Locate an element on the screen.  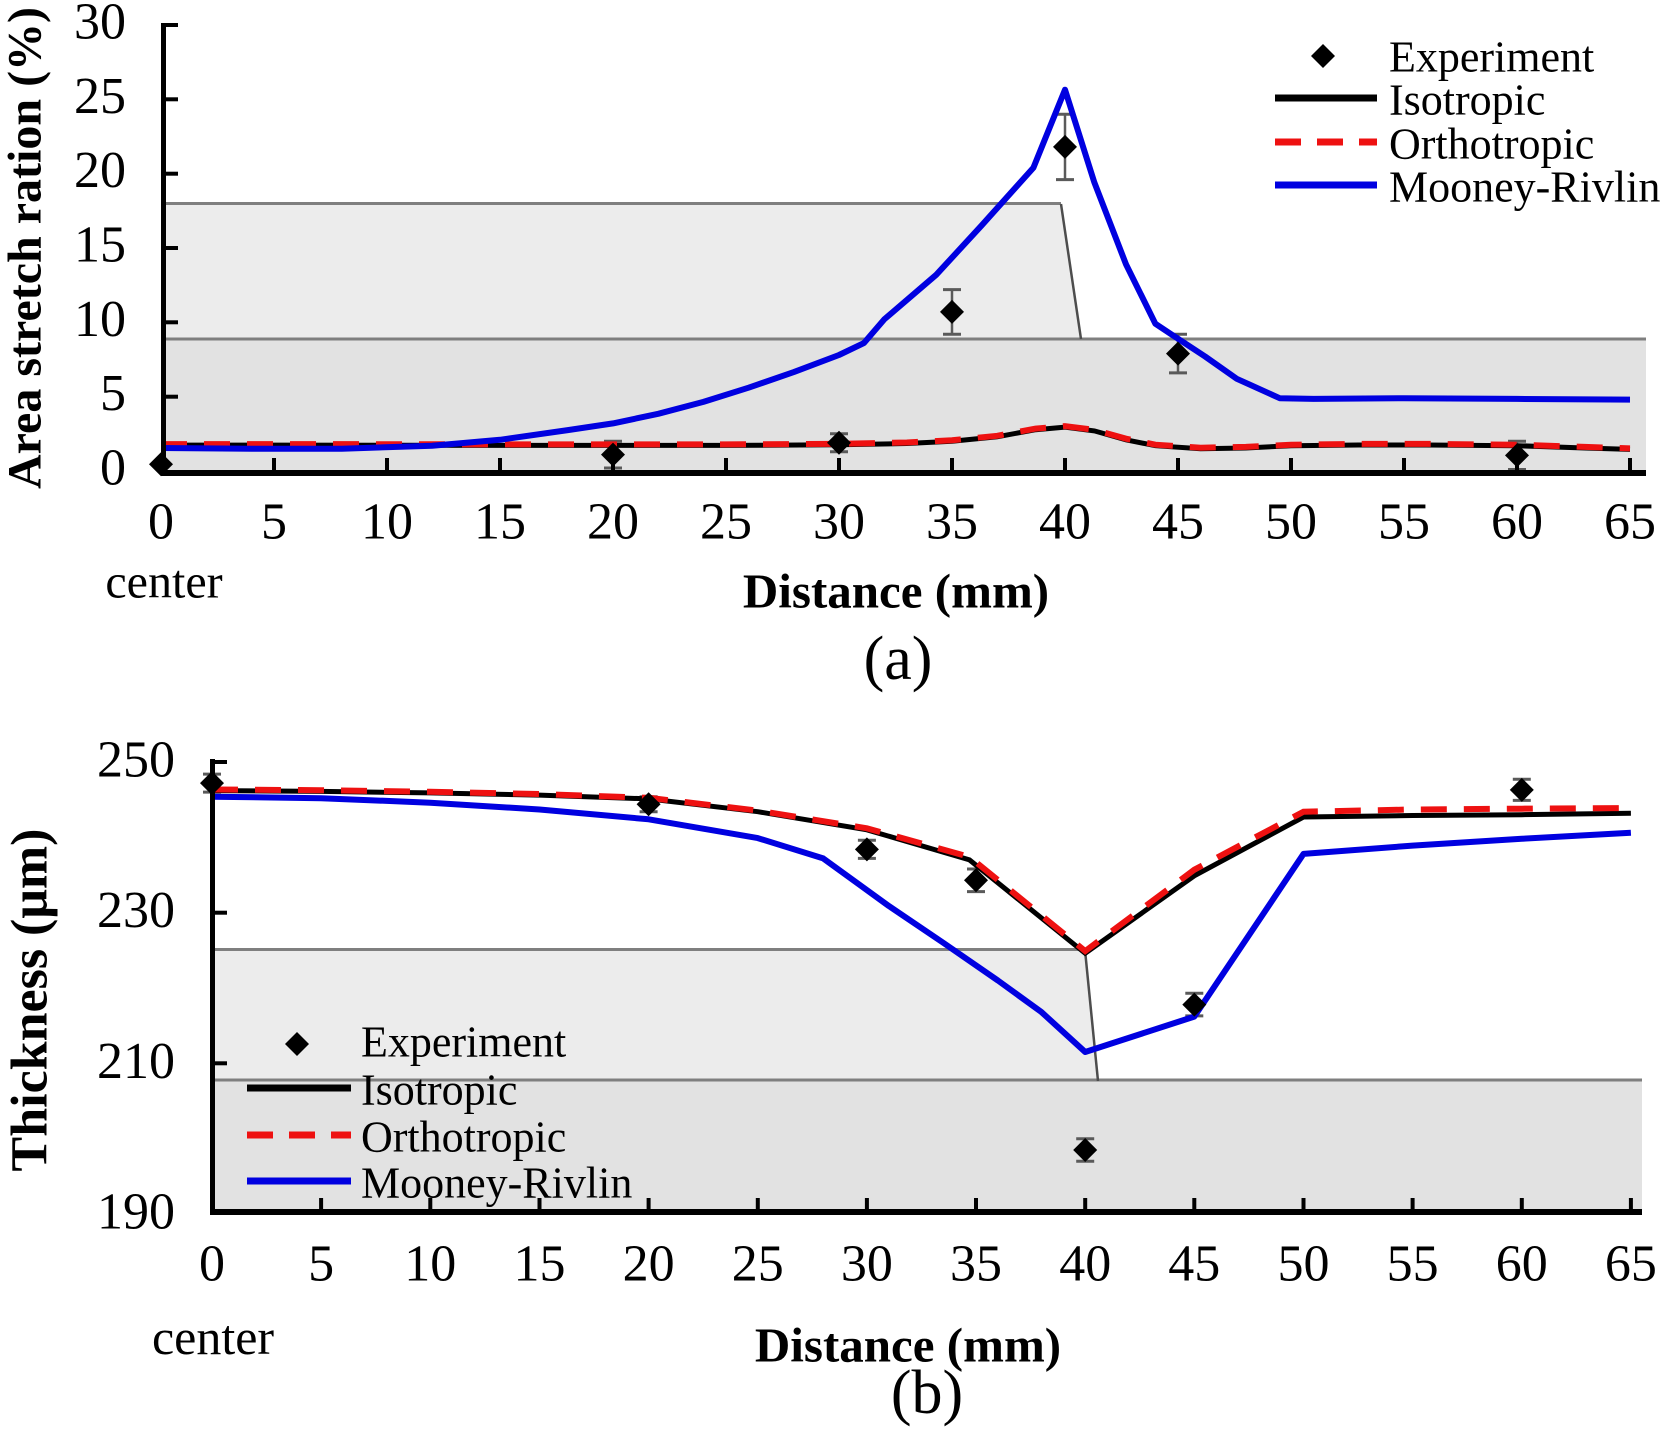
svg-text: Thickness (μm) is located at coordinates (30, 1000).